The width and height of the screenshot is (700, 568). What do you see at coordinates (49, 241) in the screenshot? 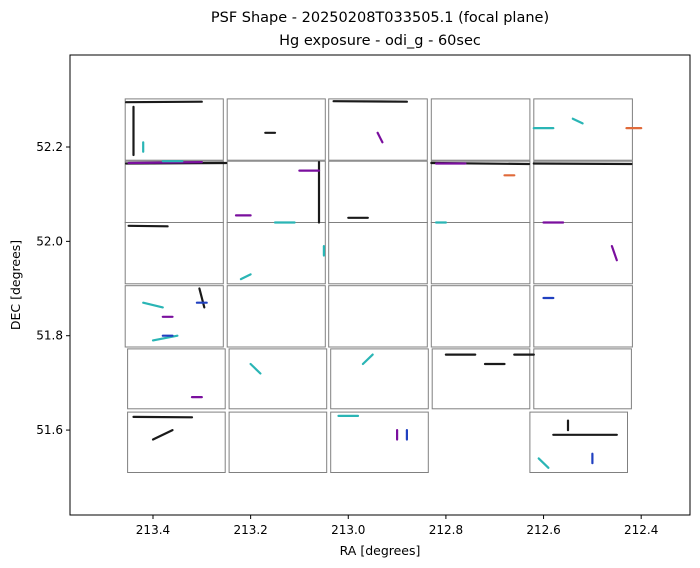
I see `y-tick-label: 52.0` at bounding box center [49, 241].